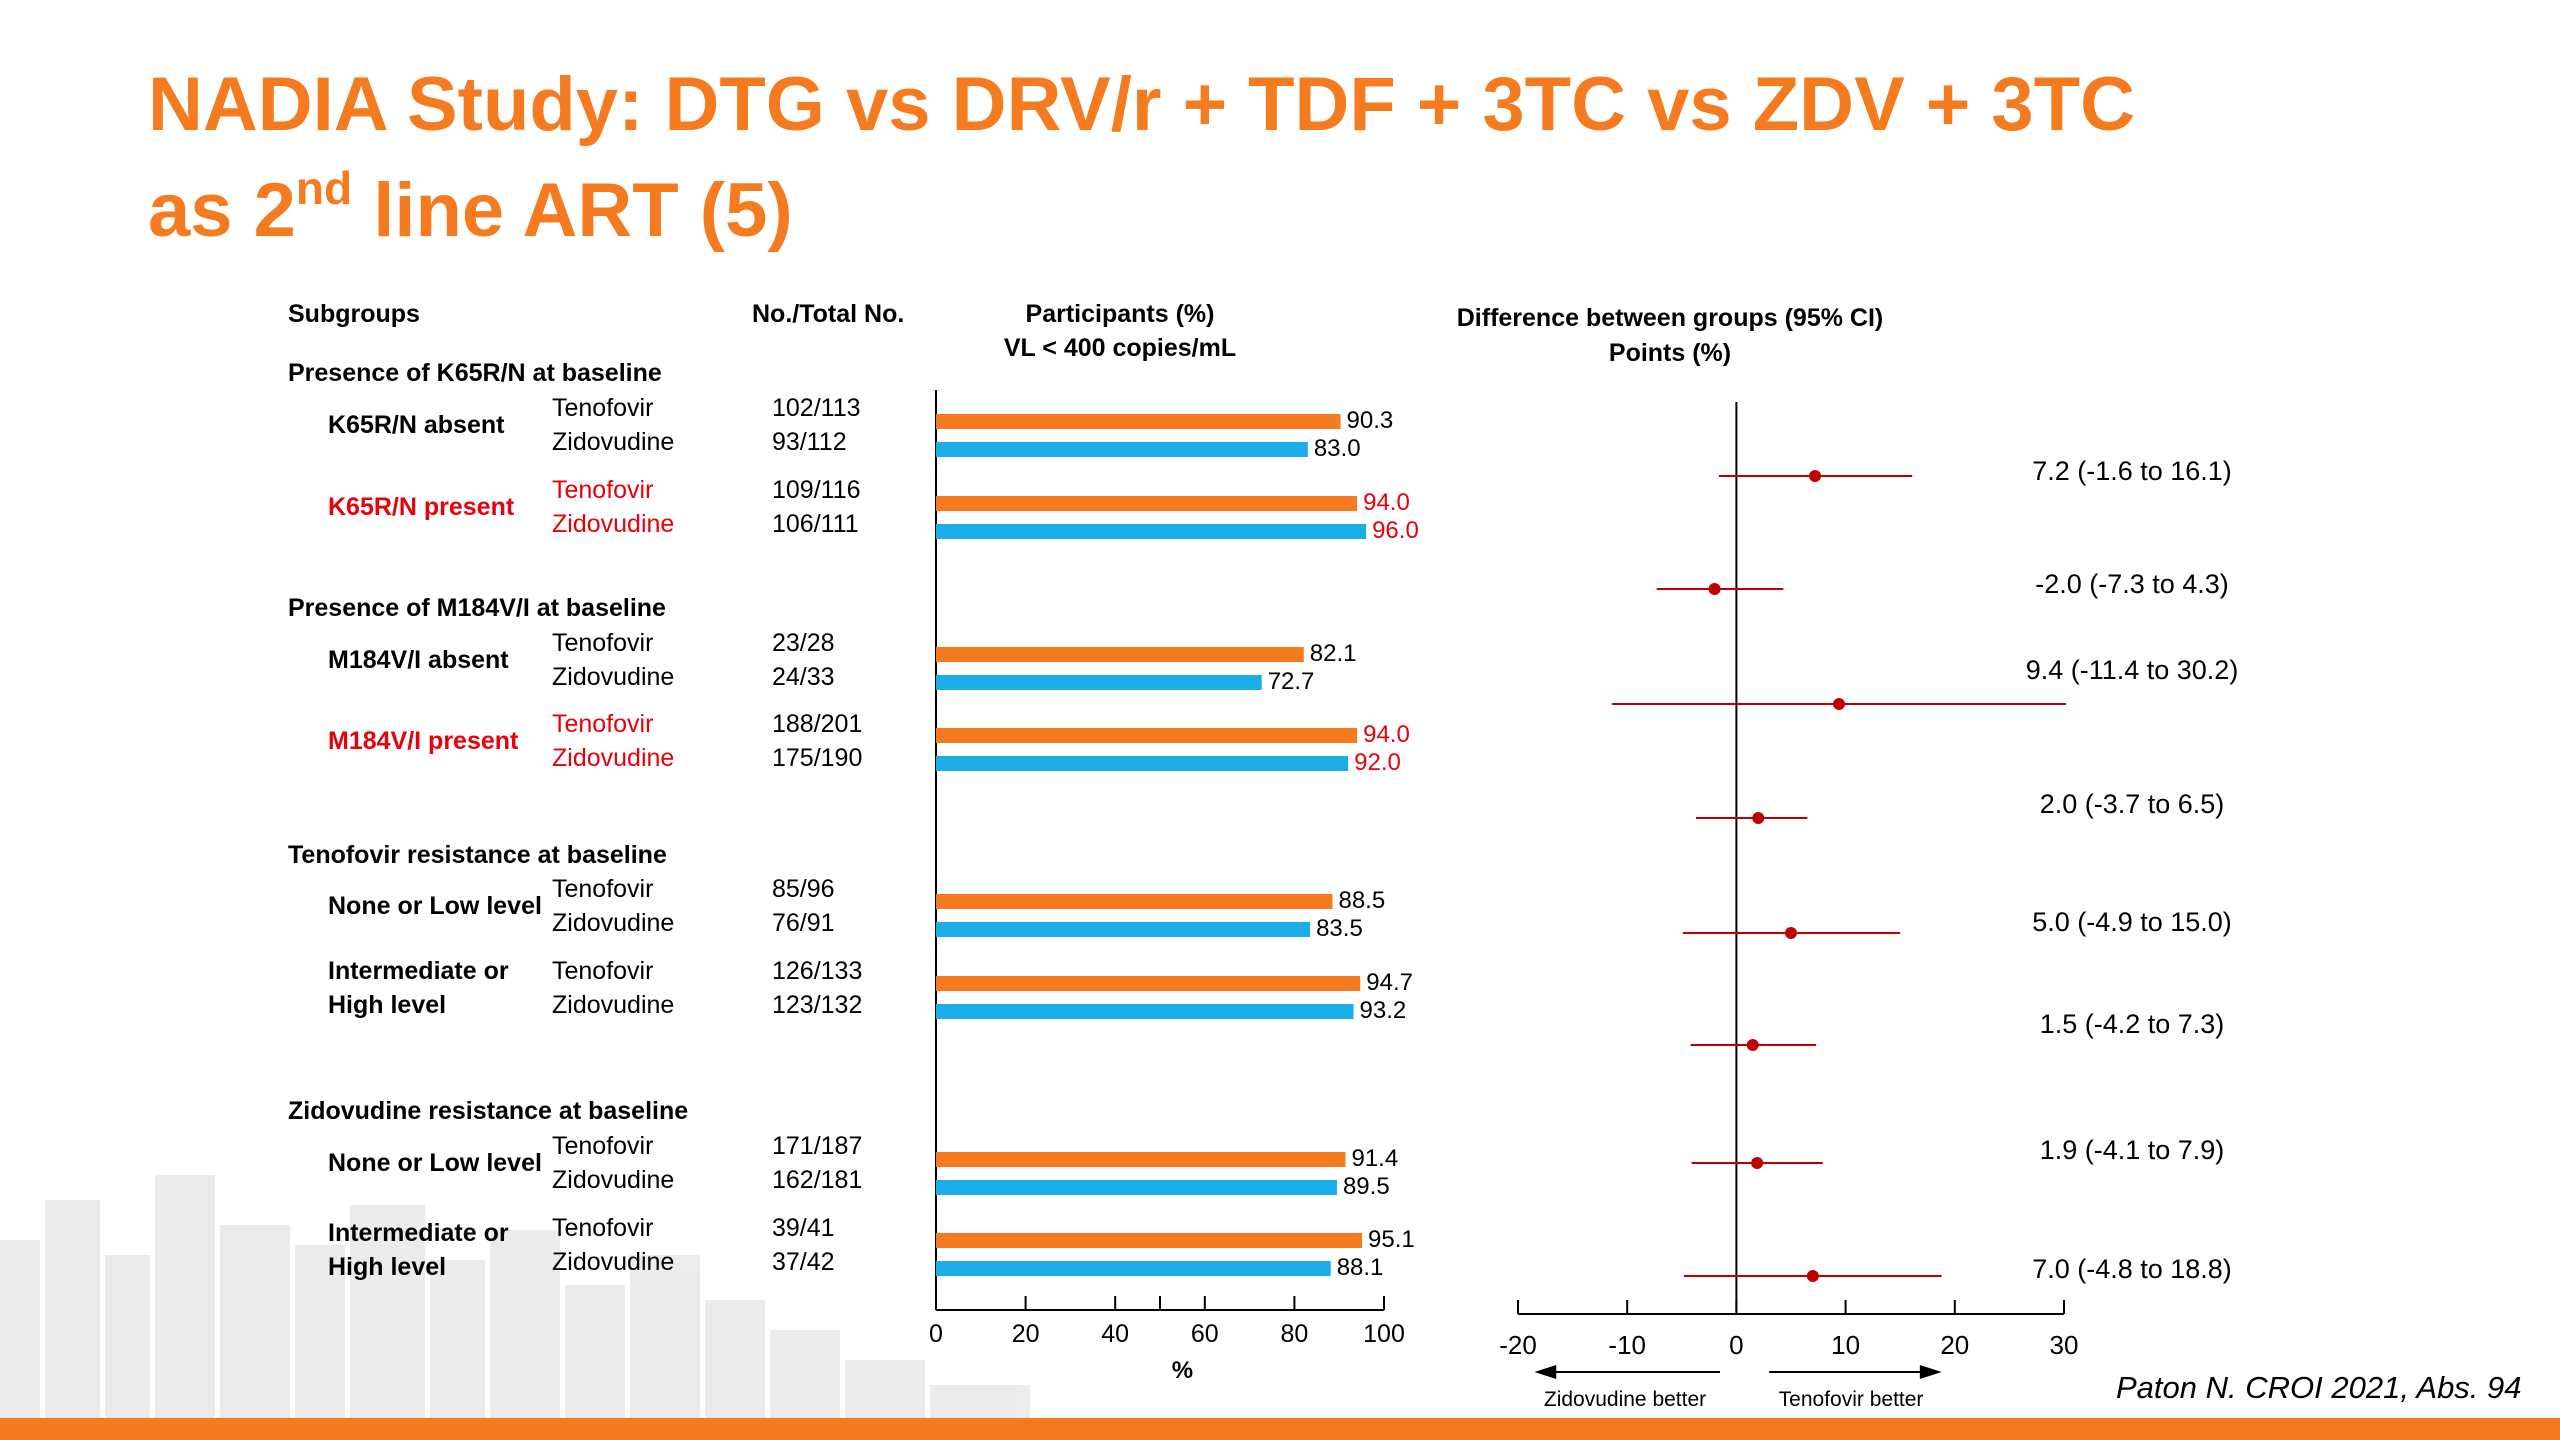  Describe the element at coordinates (416, 425) in the screenshot. I see `subgroup-label: K65R/N absent` at that location.